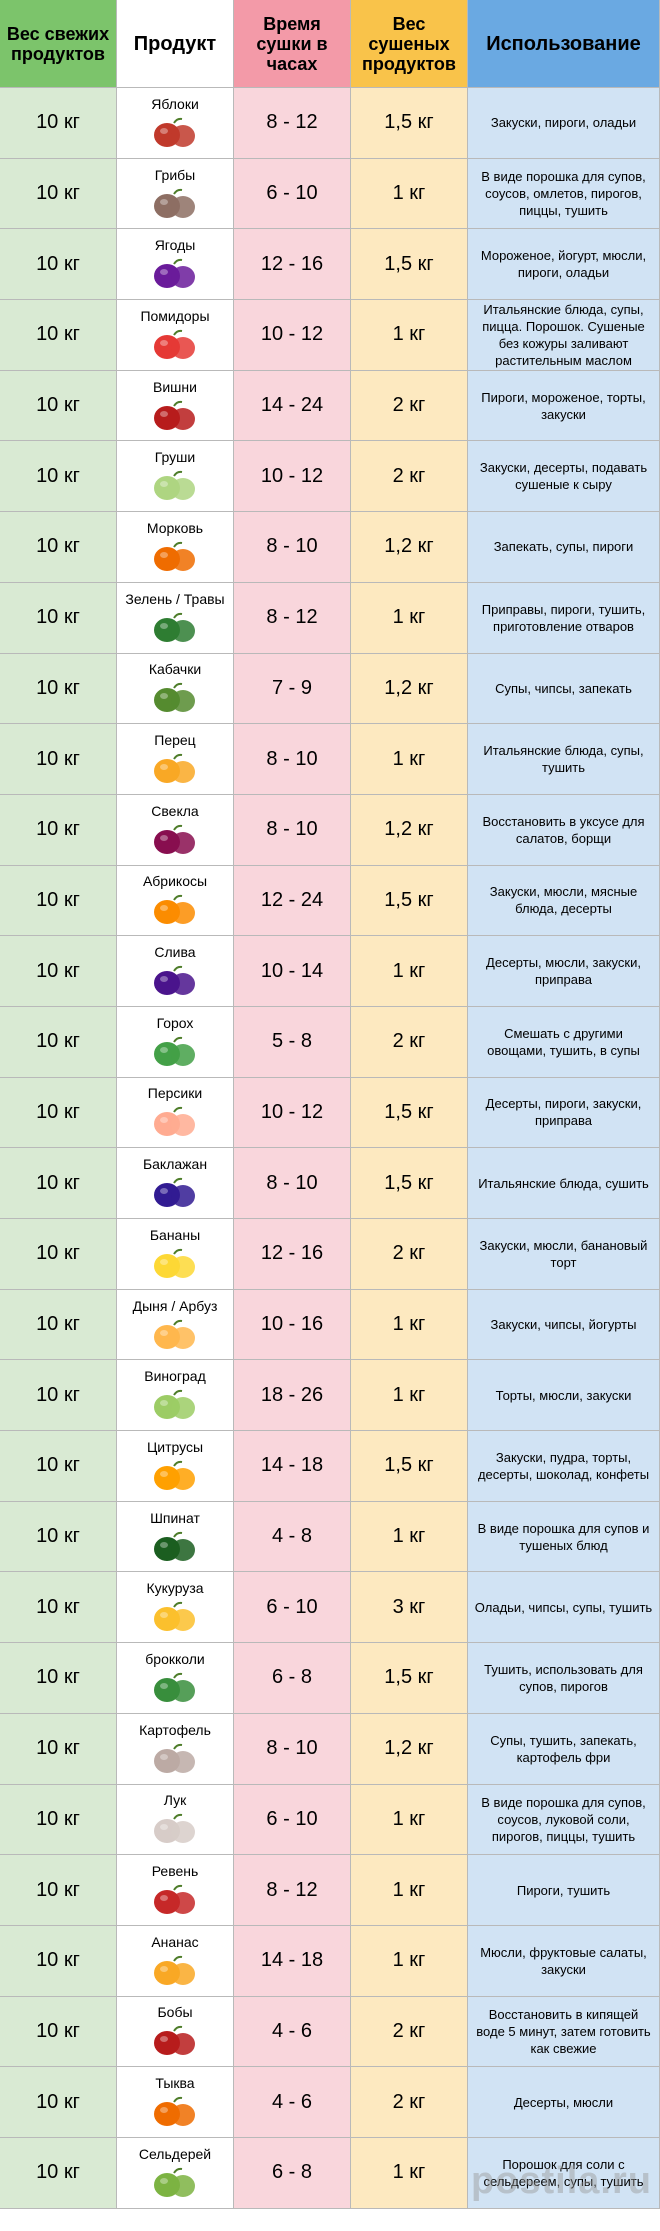 The image size is (660, 2231). What do you see at coordinates (564, 1749) in the screenshot?
I see `usage-cell: Супы, тушить, запекать, картофель фри` at bounding box center [564, 1749].